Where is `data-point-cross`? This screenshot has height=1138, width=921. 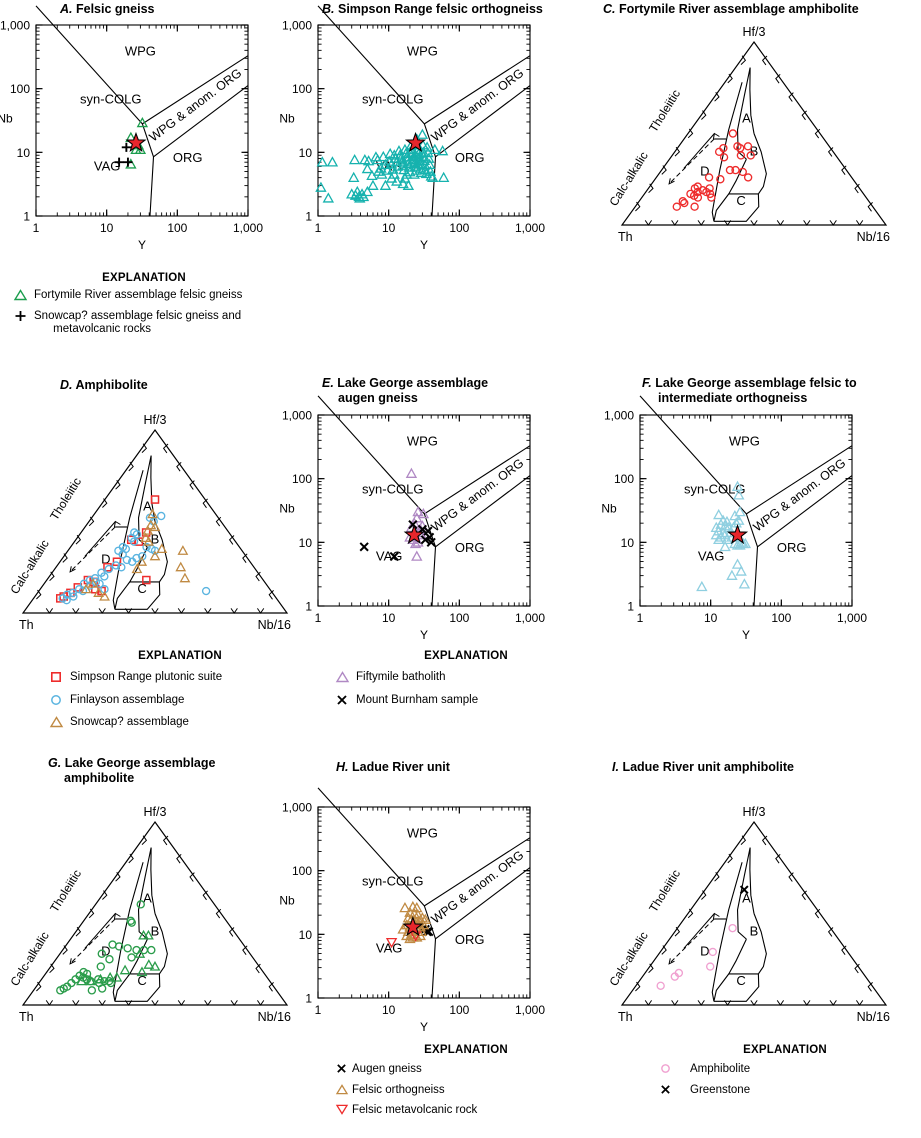
data-point-cross is located at coordinates (425, 540).